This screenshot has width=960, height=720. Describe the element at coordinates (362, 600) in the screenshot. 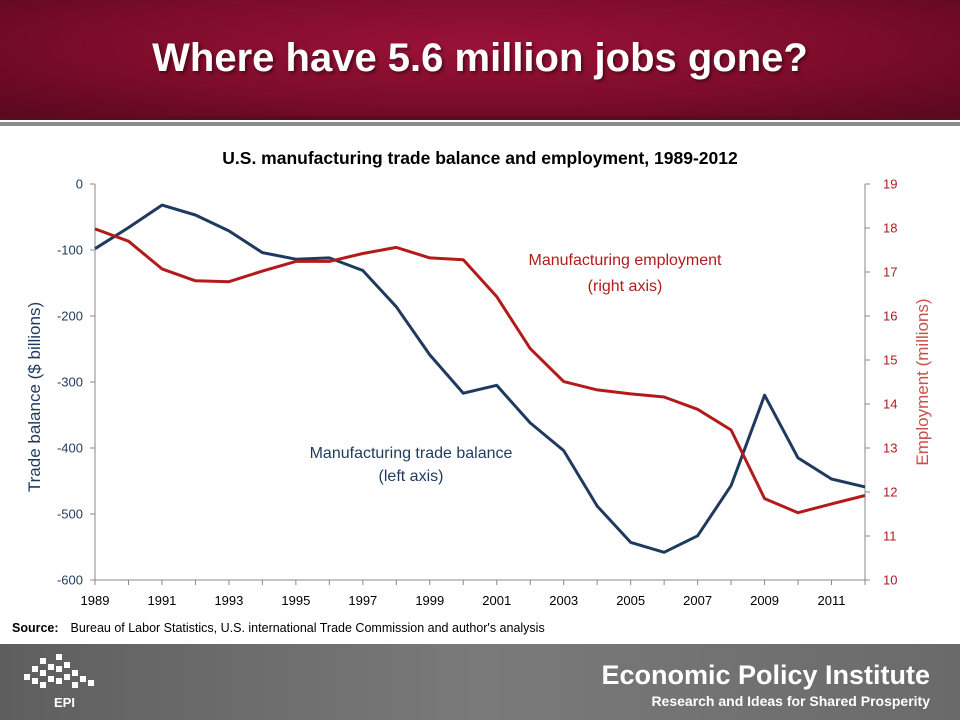

I see `x-tick-label: 1997` at that location.